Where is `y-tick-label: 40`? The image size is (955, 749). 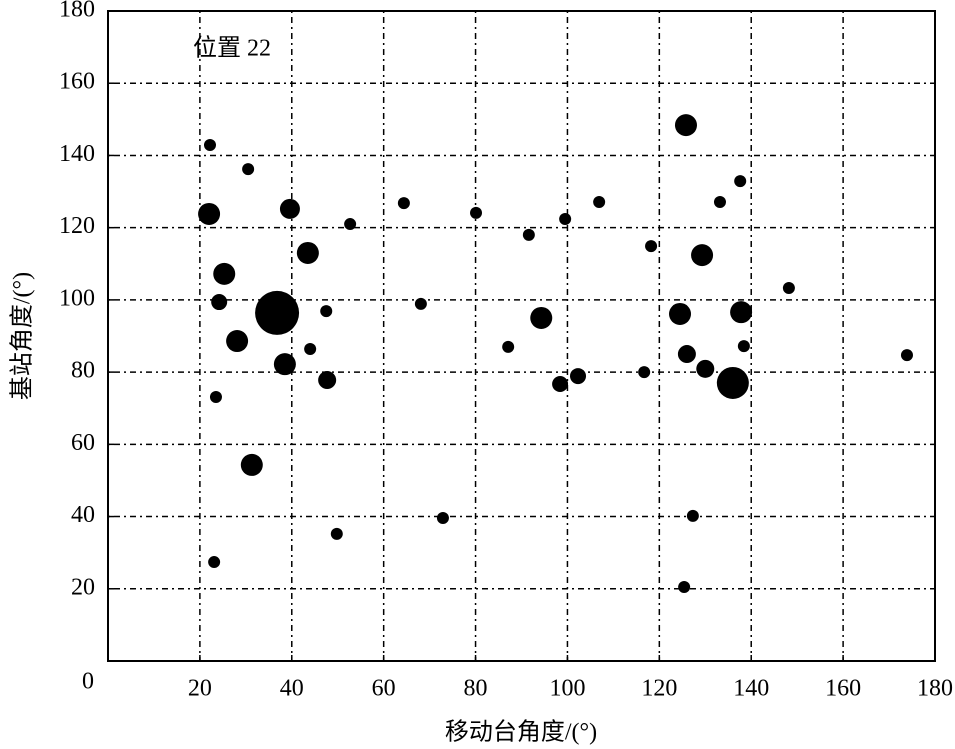
y-tick-label: 40 is located at coordinates (83, 515).